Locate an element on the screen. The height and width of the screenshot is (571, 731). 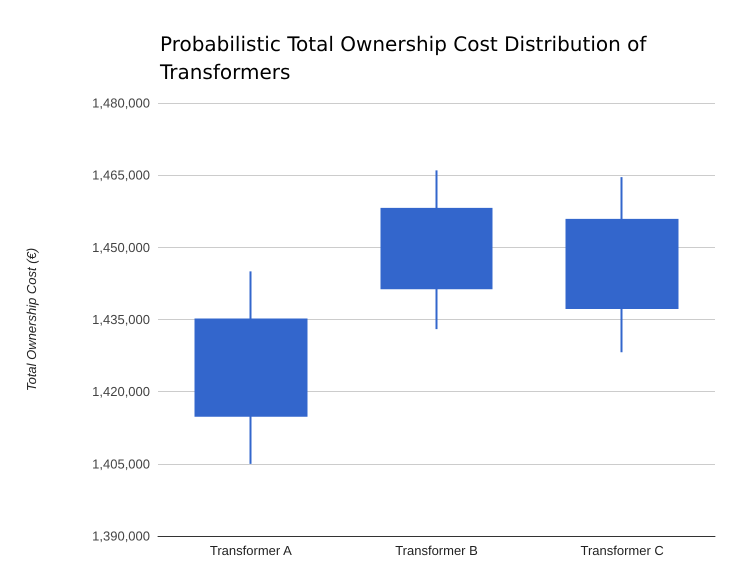
y-tick-label: 1,390,000 is located at coordinates (121, 536).